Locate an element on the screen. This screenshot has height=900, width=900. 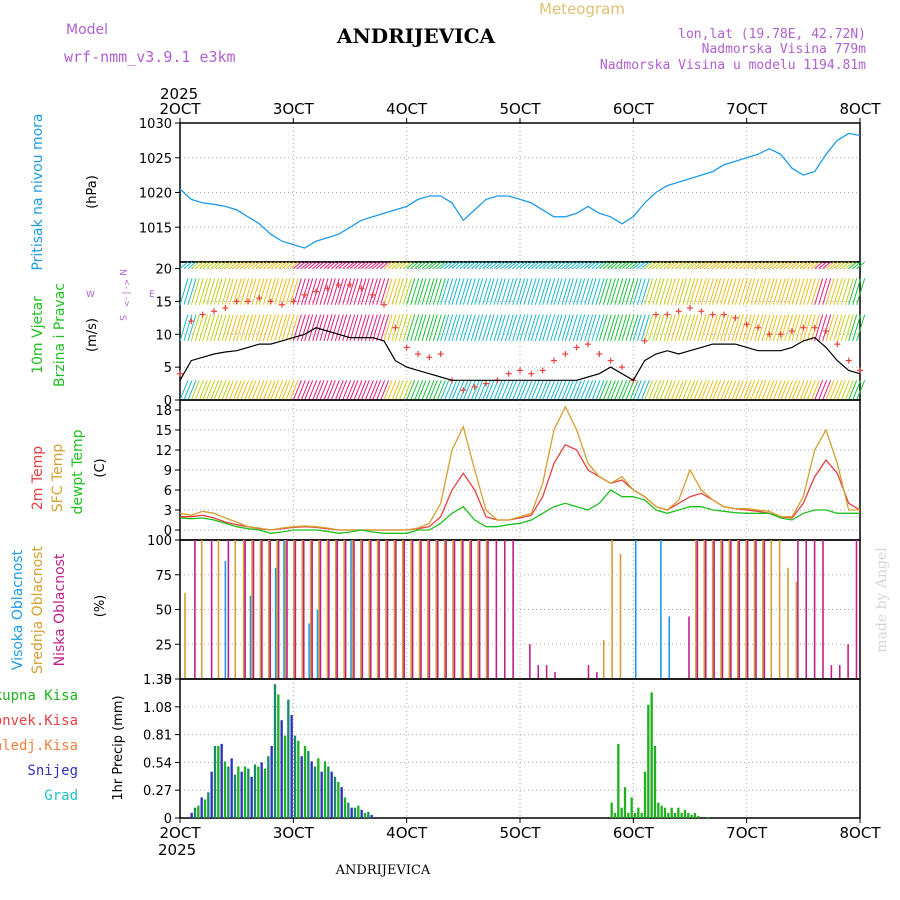
bottom-x-axis: 2OCT 3OCT 4OCT 5OCT 6OCT 7OCT 8OCT is located at coordinates (520, 830).